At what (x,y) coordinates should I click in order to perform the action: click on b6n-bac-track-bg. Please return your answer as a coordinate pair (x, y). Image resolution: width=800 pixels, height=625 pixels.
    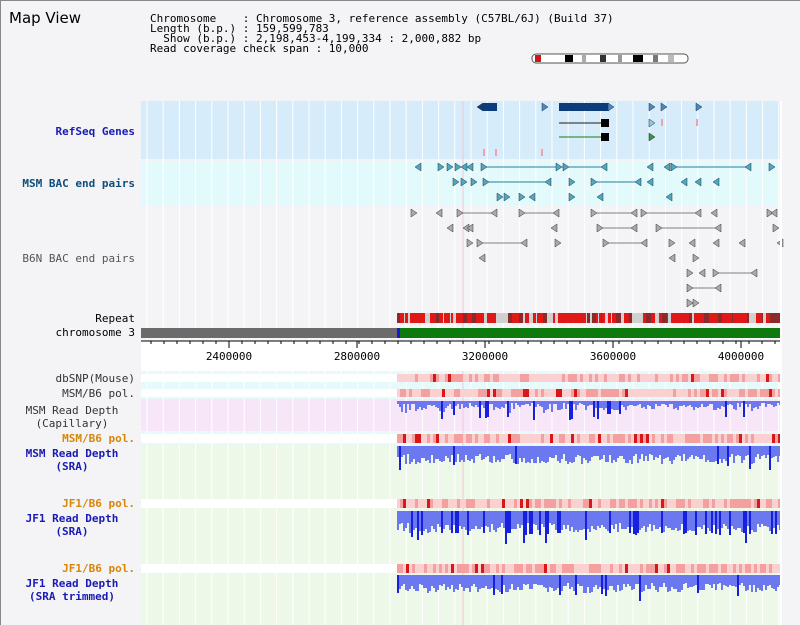
    Looking at the image, I should click on (461, 258).